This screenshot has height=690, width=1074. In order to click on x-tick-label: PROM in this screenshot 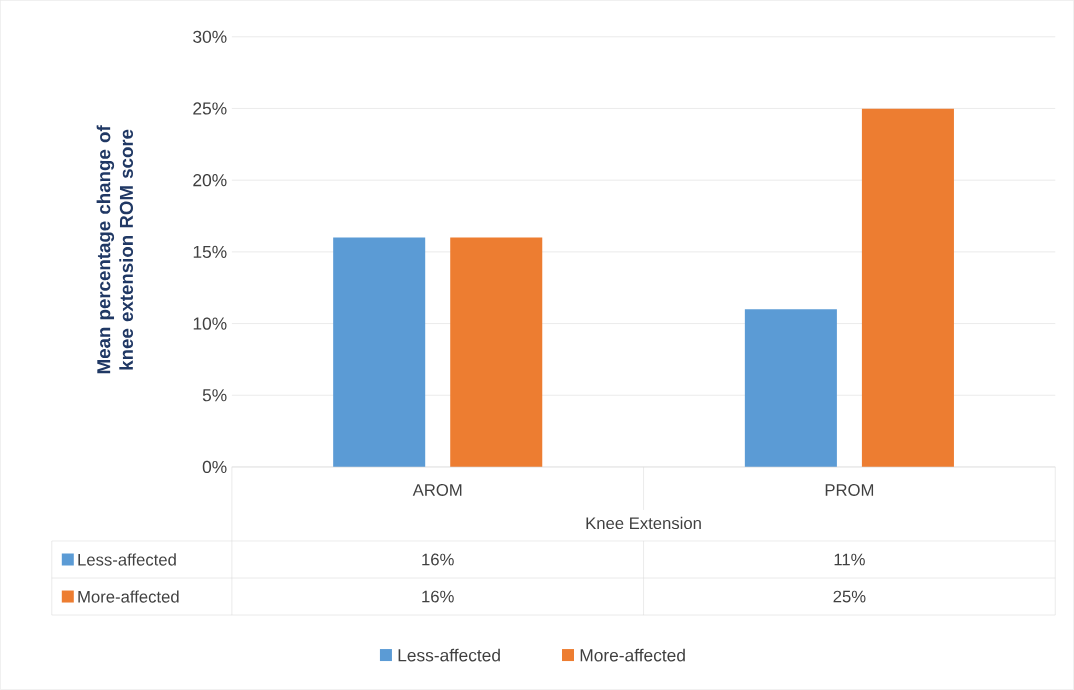, I will do `click(849, 490)`.